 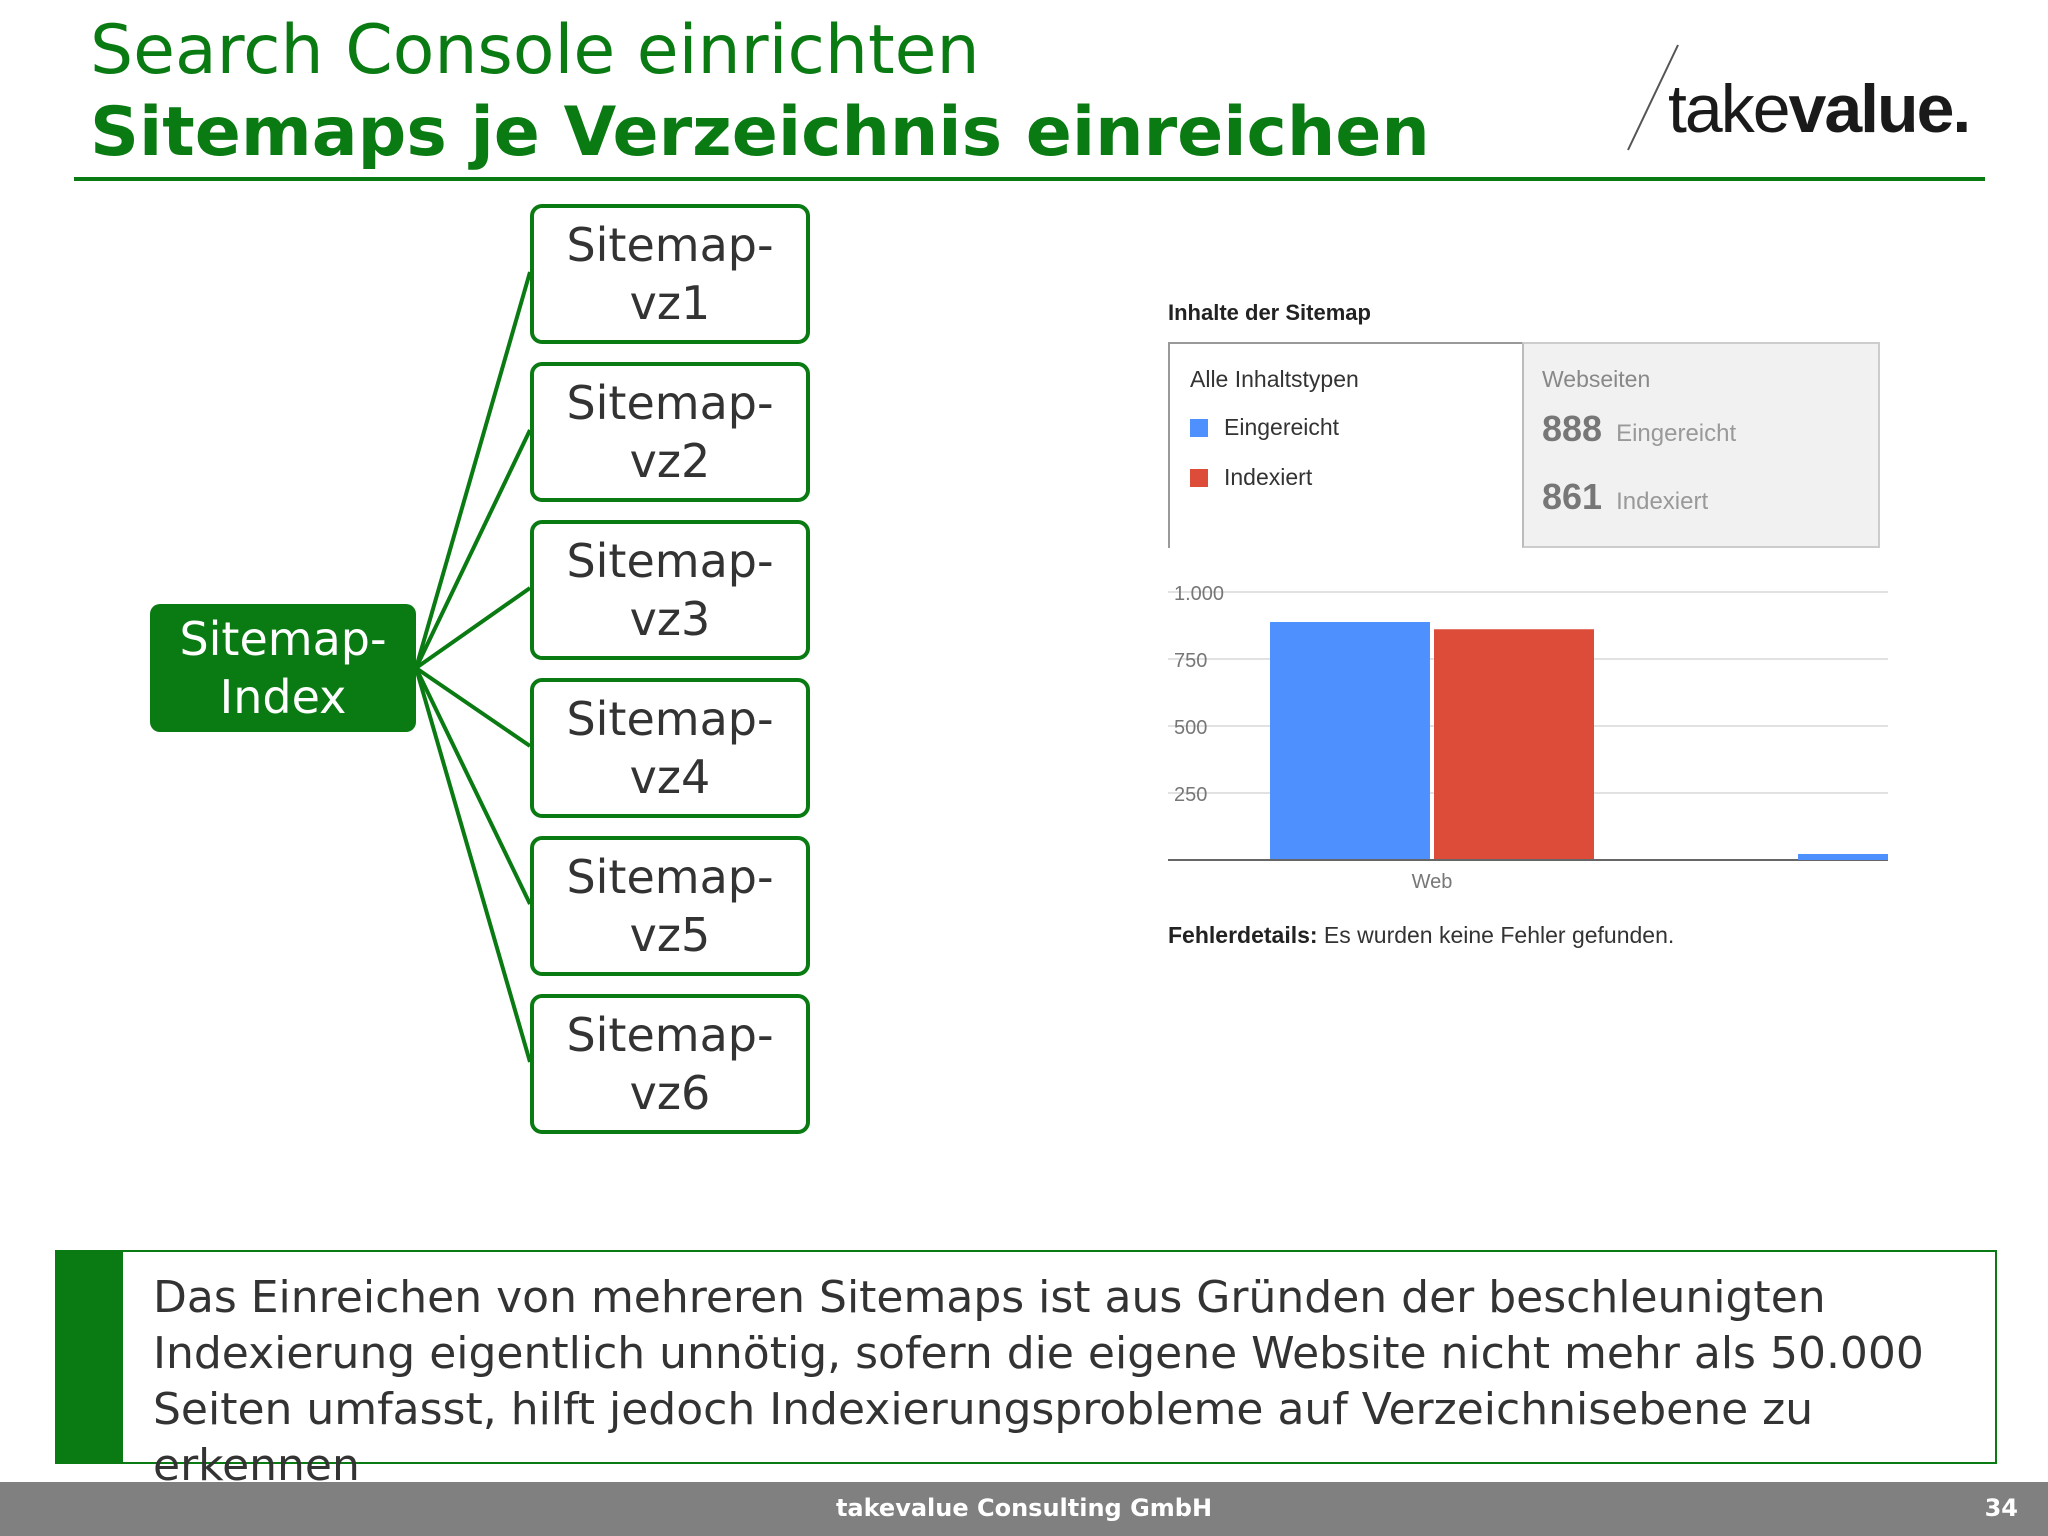 I want to click on slide-footer: takevalue Consulting GmbH 34, so click(x=1024, y=1509).